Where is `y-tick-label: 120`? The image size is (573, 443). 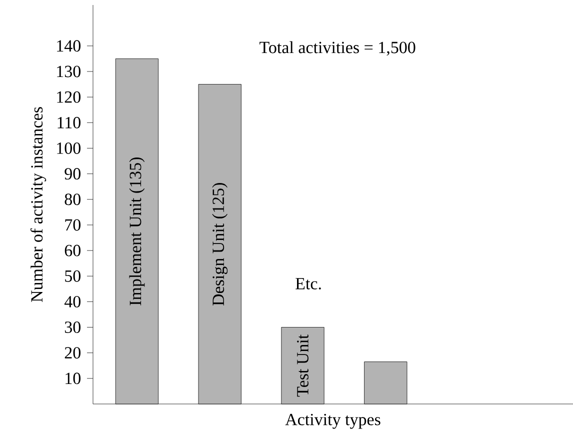
y-tick-label: 120 is located at coordinates (68, 97).